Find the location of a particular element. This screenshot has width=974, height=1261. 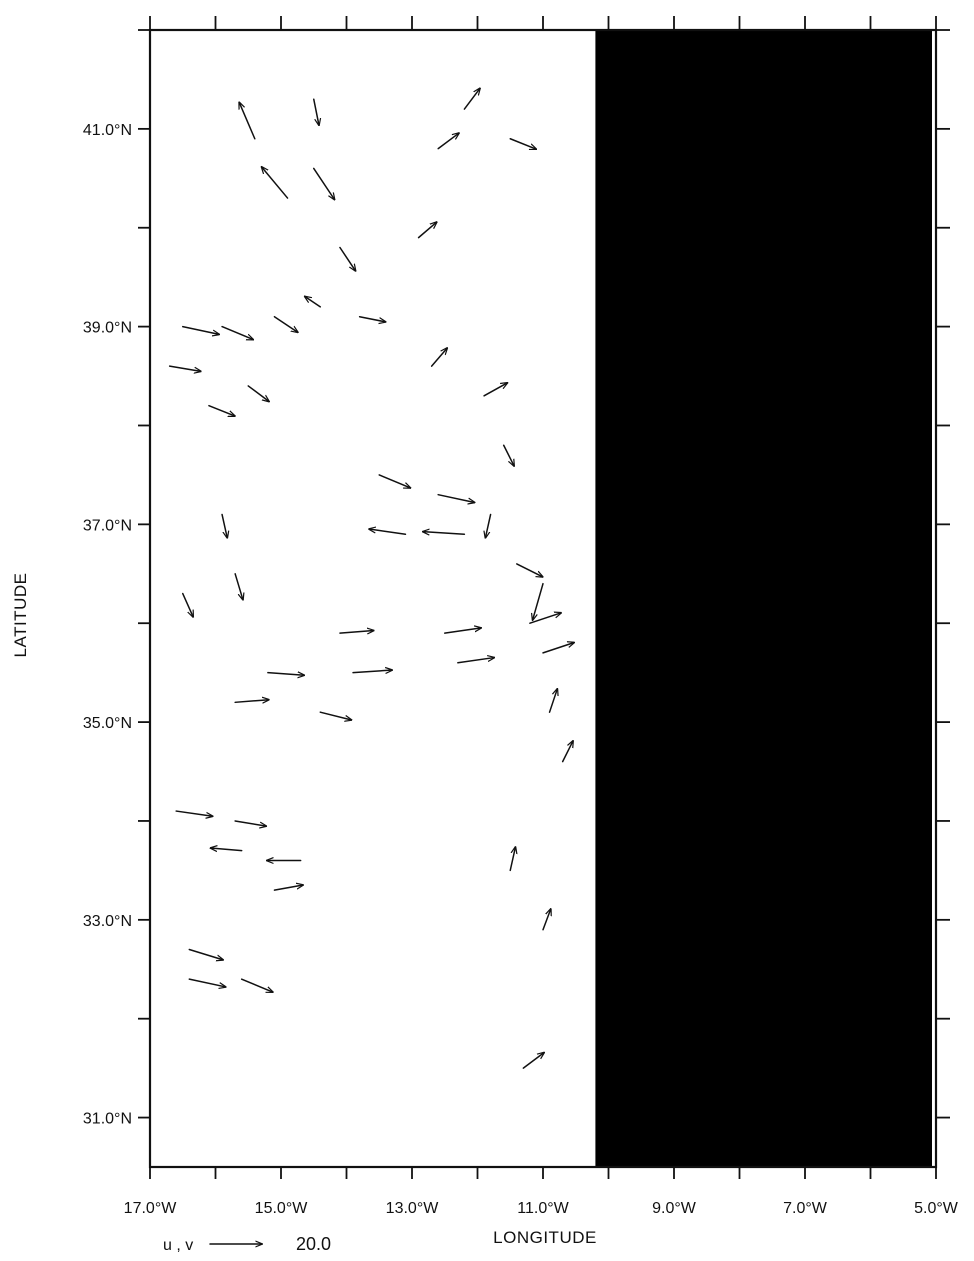

y-tick-labels: 31.0°N 33.0°N 35.0°N 37.0°N 39.0°N 41.0°N is located at coordinates (107, 625).